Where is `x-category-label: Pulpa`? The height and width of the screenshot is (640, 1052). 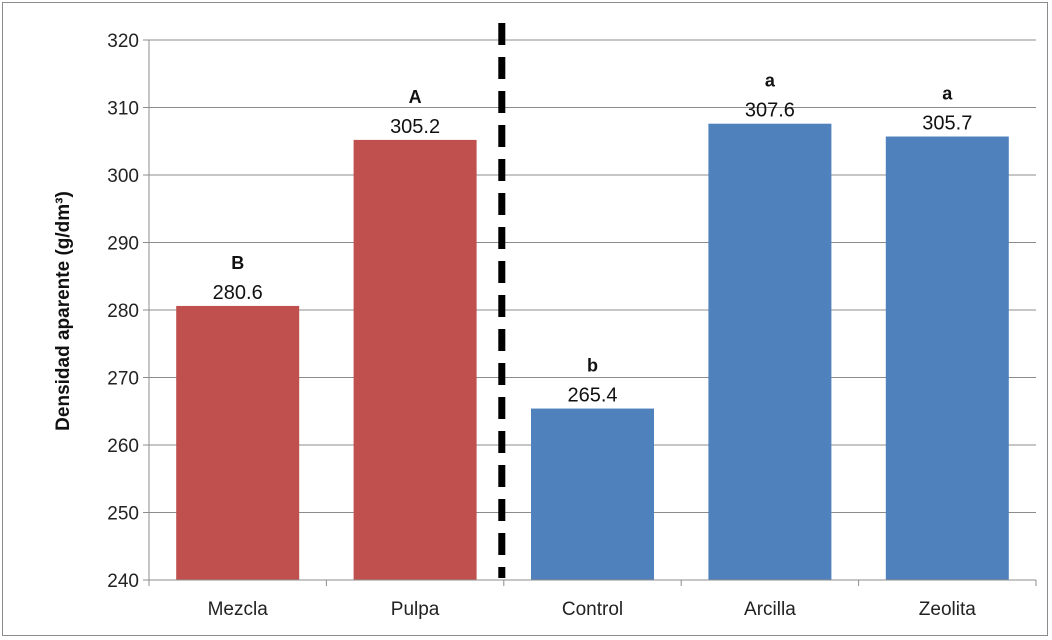
x-category-label: Pulpa is located at coordinates (415, 609).